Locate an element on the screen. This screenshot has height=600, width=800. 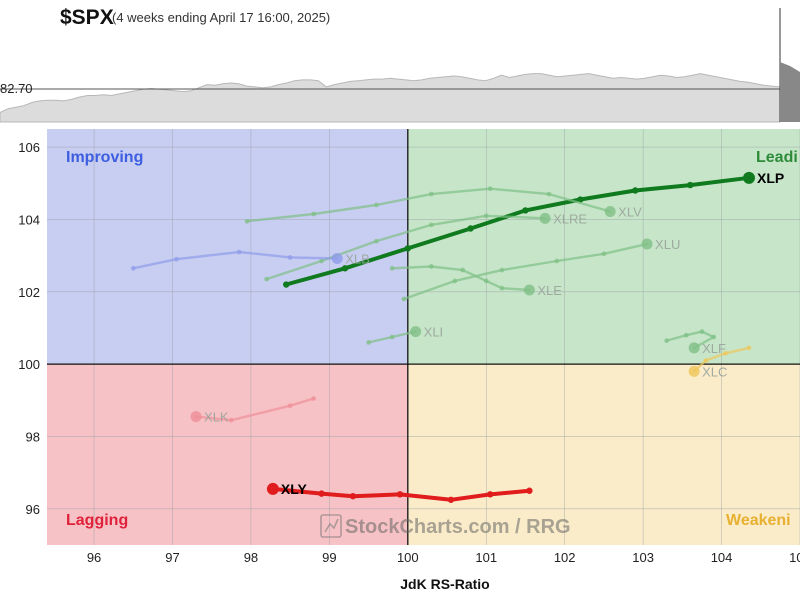
price-area is located at coordinates (390, 98).